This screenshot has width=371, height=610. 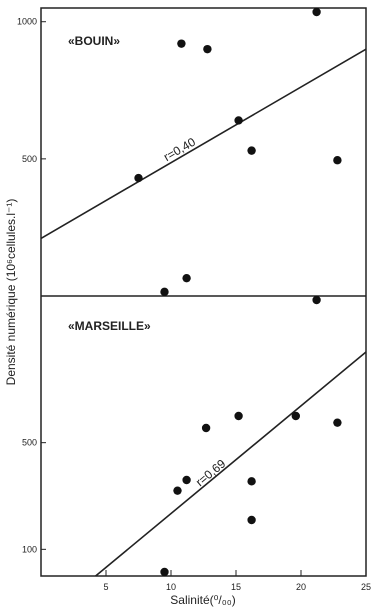 I want to click on y-tick-label-marseille: 100, so click(x=29, y=549).